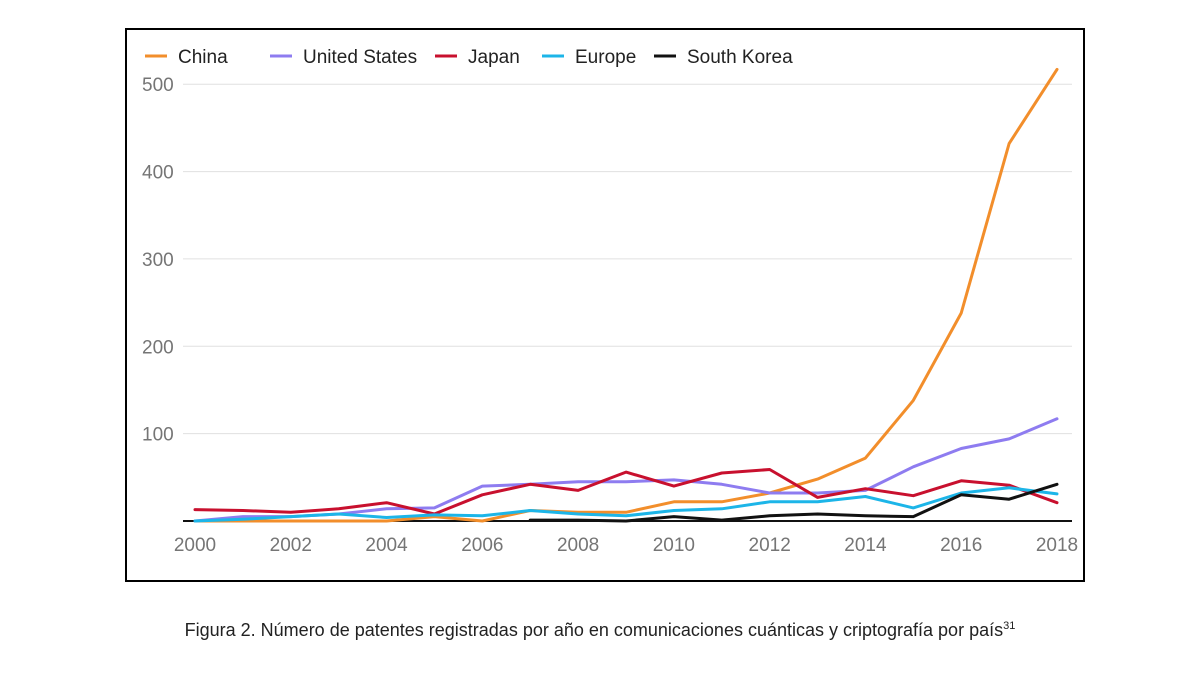 Image resolution: width=1200 pixels, height=675 pixels. Describe the element at coordinates (195, 545) in the screenshot. I see `x-tick-label: 2000` at that location.